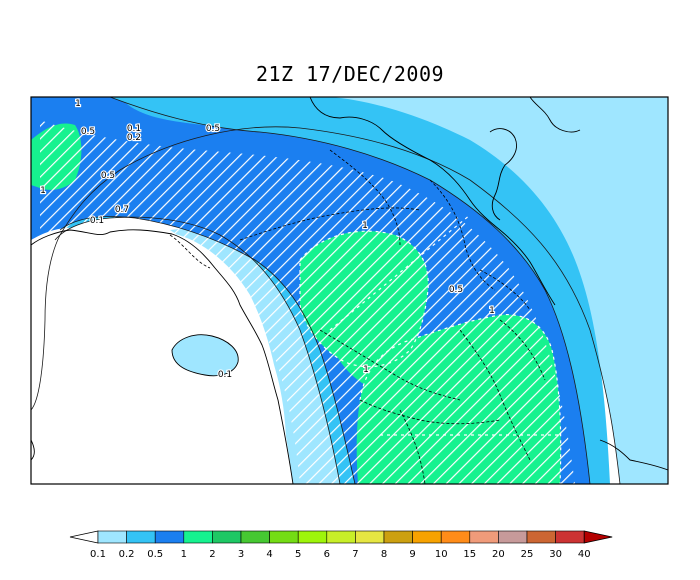  Describe the element at coordinates (155, 554) in the screenshot. I see `colorbar-tick-label: 0.5` at that location.